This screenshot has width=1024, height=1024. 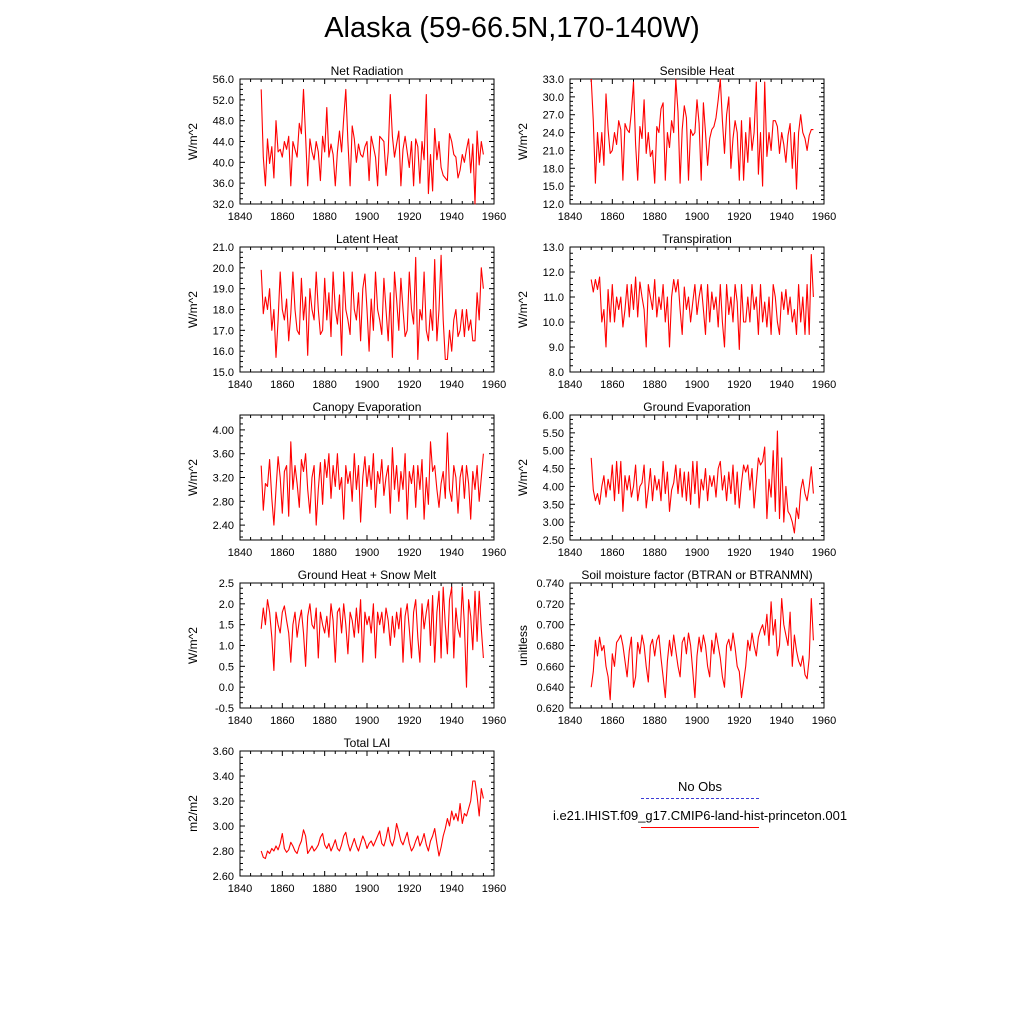 What do you see at coordinates (550, 647) in the screenshot?
I see `y-tick-label: 0.680` at bounding box center [550, 647].